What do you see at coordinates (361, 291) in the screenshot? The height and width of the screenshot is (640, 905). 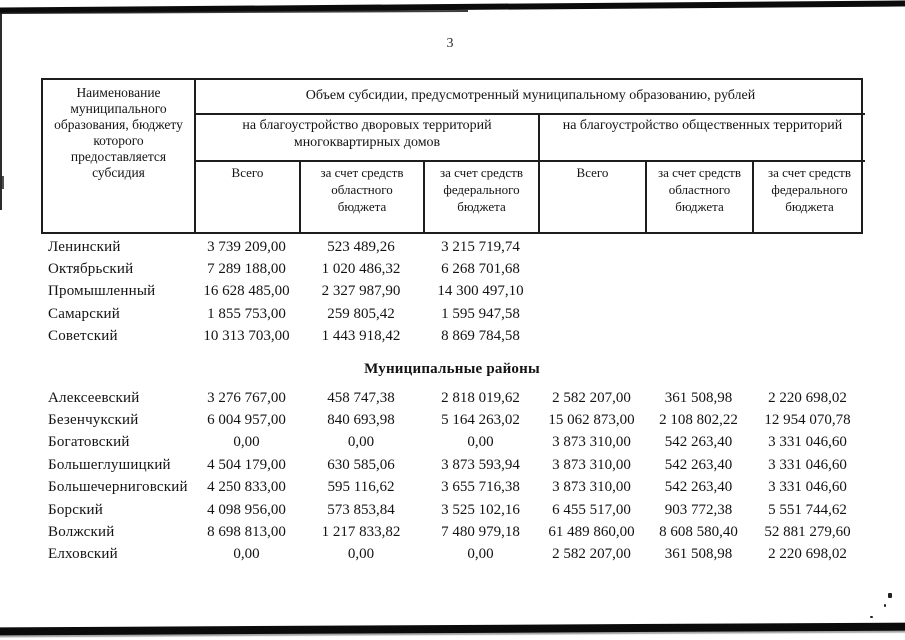 I see `amount-cell: 2 327 987,90` at bounding box center [361, 291].